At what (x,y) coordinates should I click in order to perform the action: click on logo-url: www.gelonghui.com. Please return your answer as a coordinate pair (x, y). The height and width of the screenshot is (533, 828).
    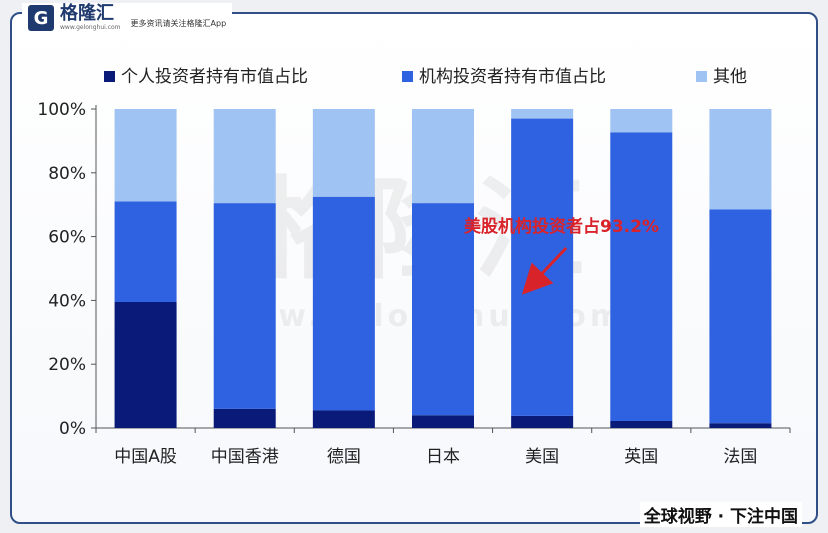
    Looking at the image, I should click on (90, 27).